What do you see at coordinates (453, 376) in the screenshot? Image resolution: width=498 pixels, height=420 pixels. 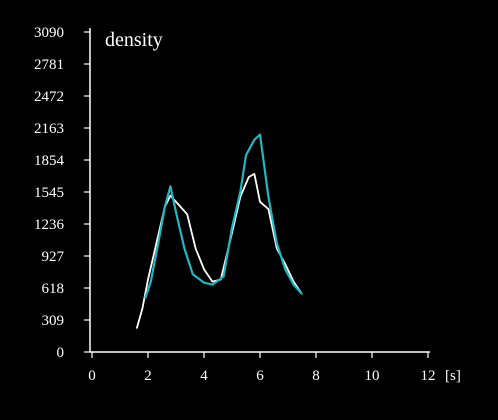 I see `x-axis-label: [s]` at bounding box center [453, 376].